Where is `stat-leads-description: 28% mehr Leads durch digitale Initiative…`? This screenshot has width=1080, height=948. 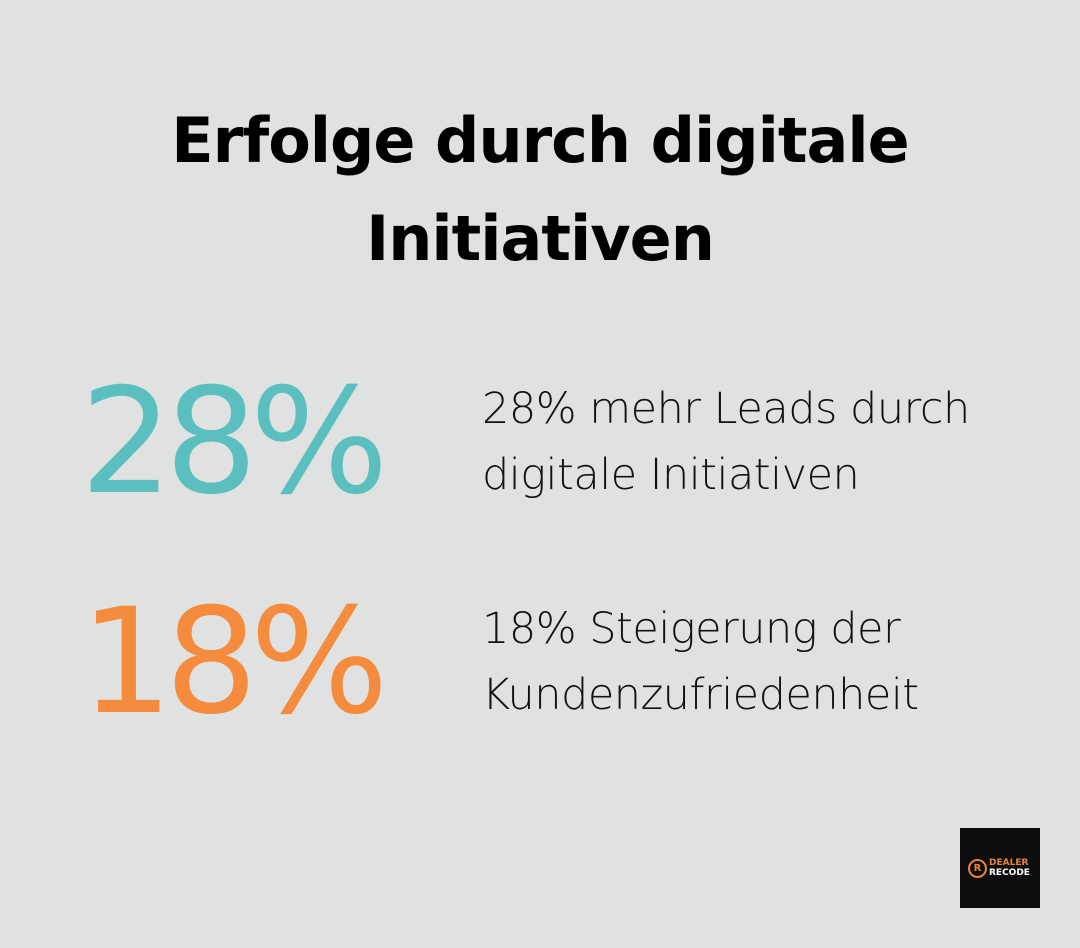
stat-leads-description: 28% mehr Leads durch digitale Initiative… is located at coordinates (762, 442).